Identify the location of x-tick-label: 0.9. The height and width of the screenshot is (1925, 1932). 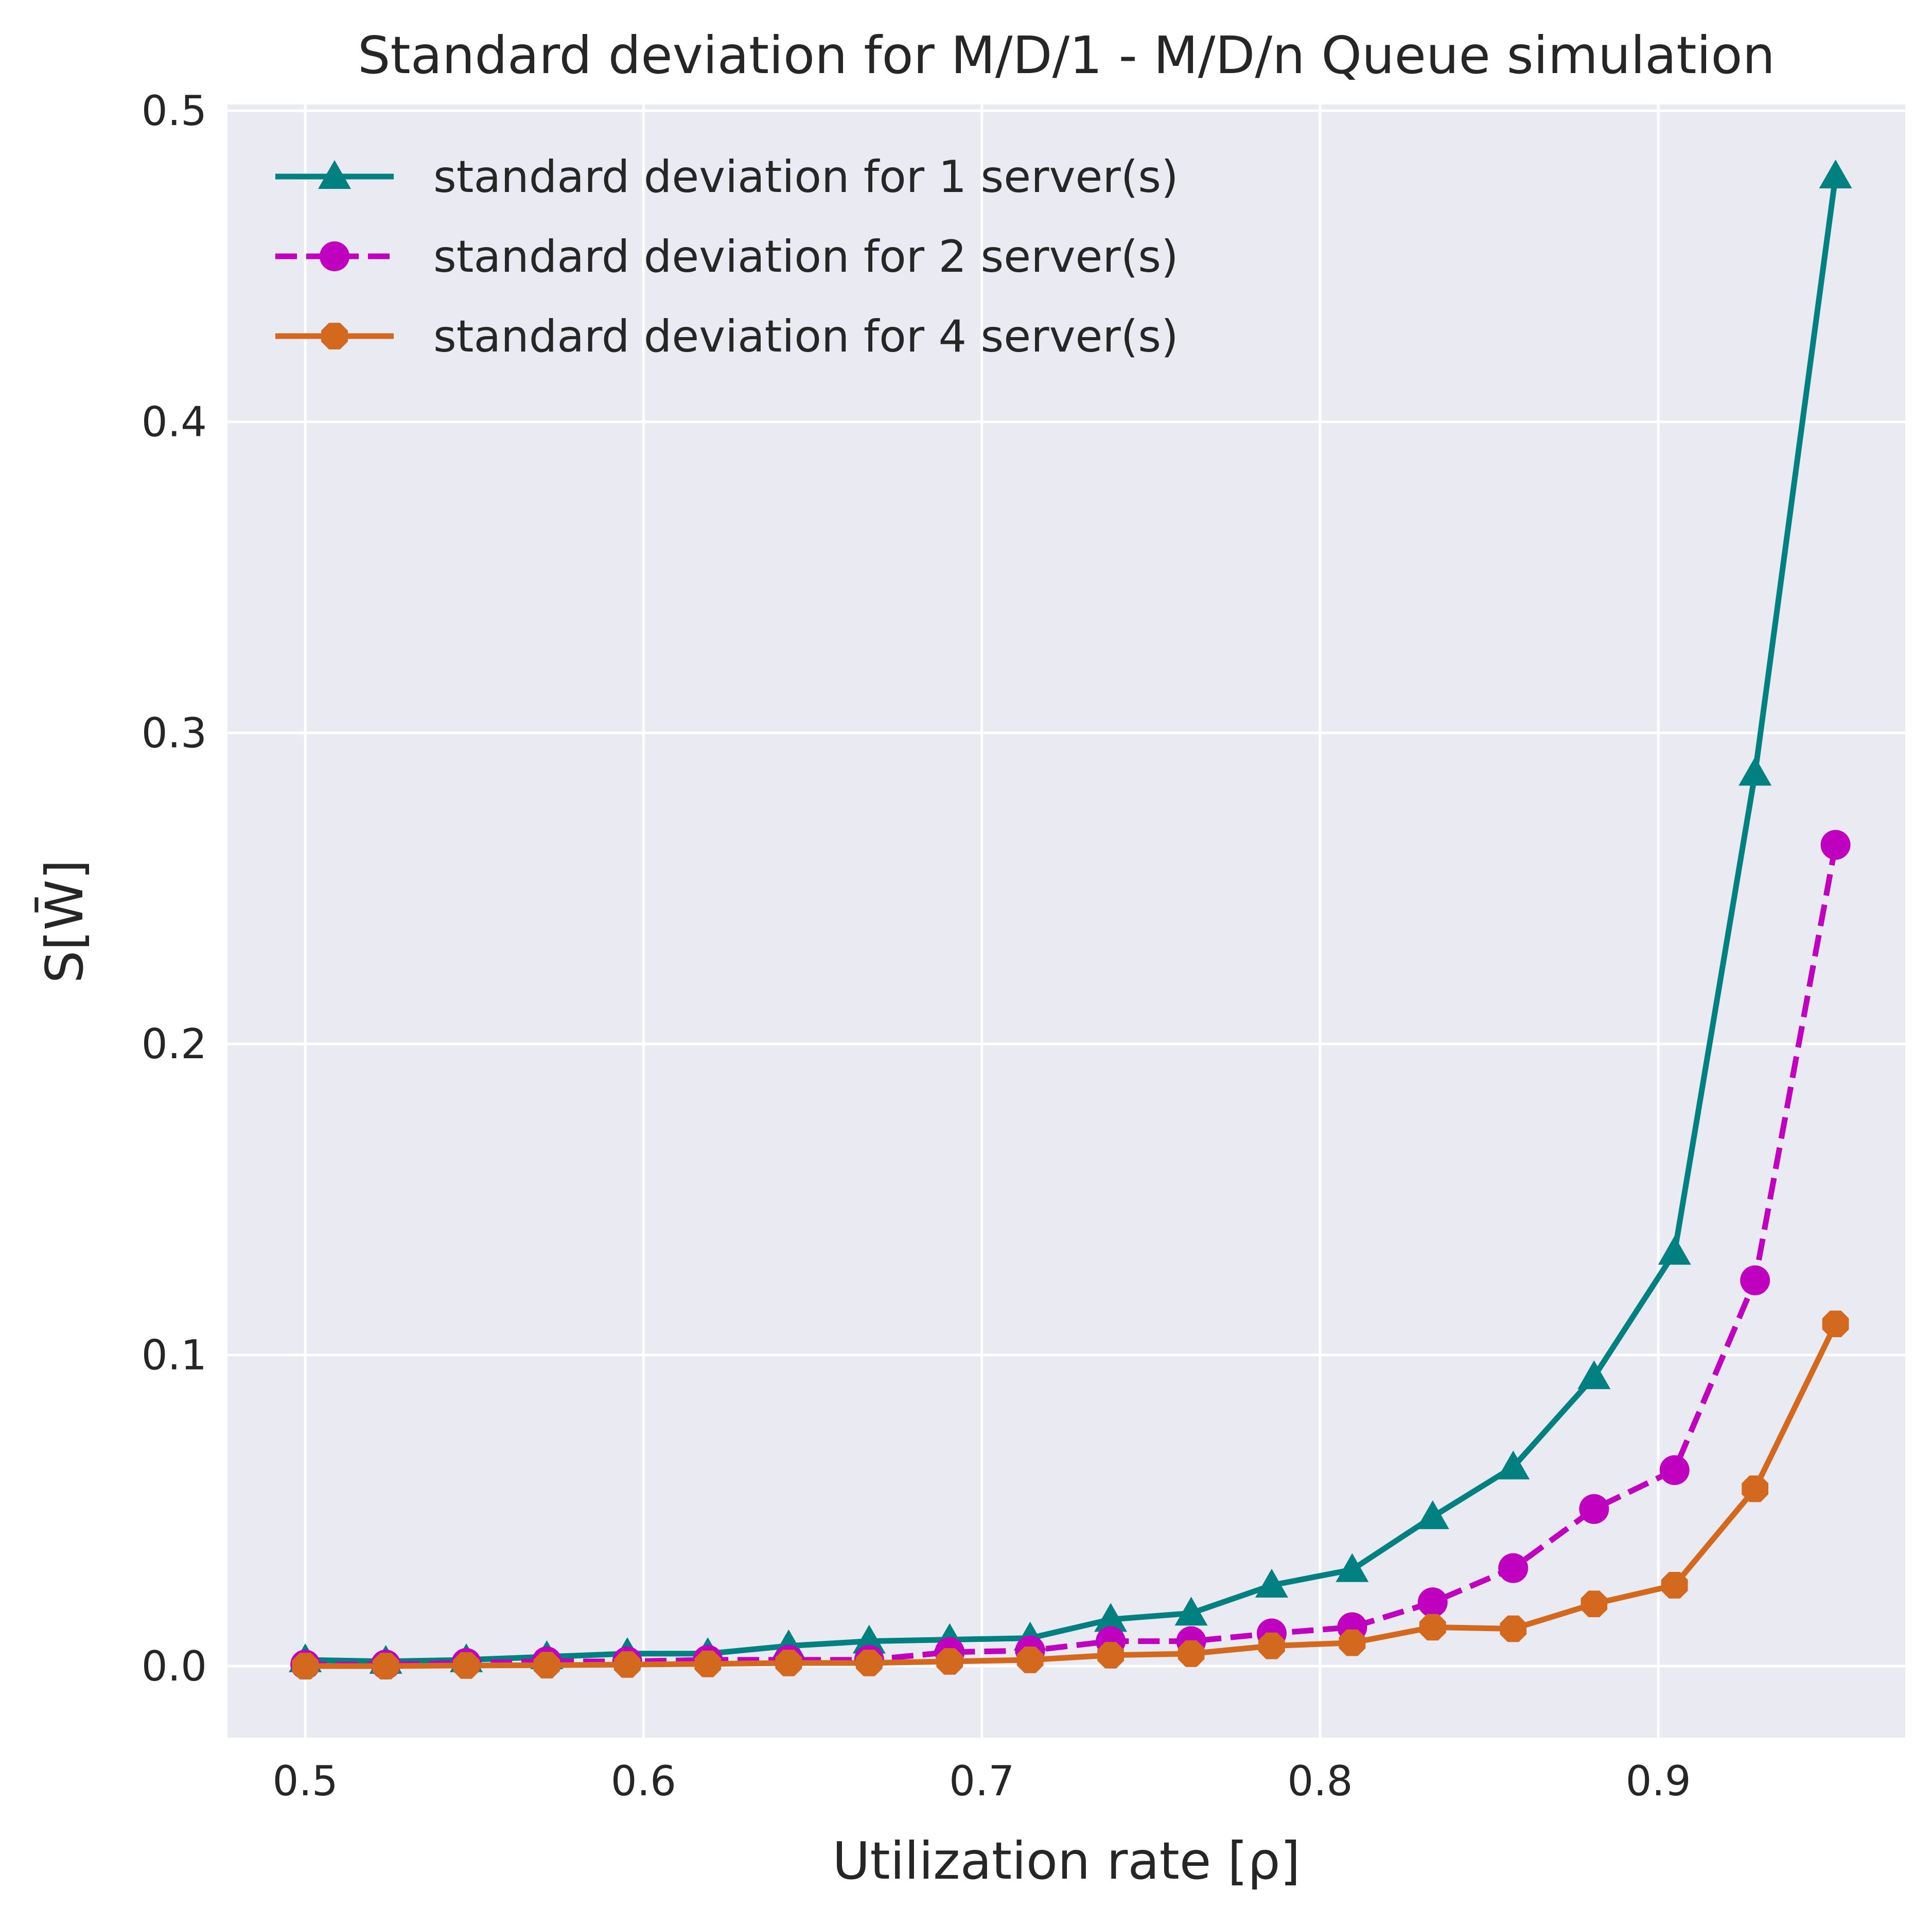
(1658, 1781).